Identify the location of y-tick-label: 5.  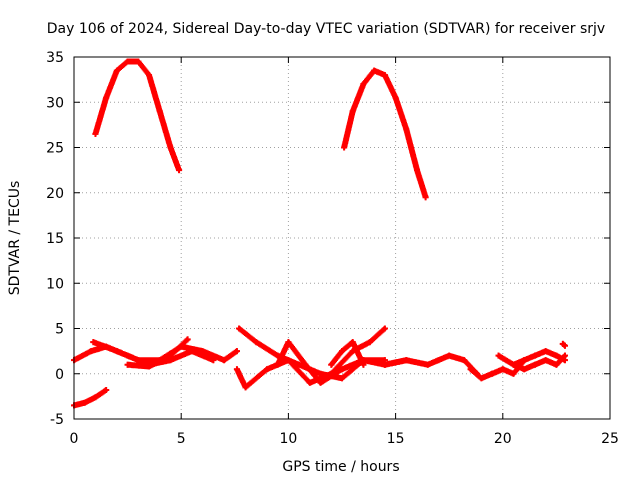
(59, 330).